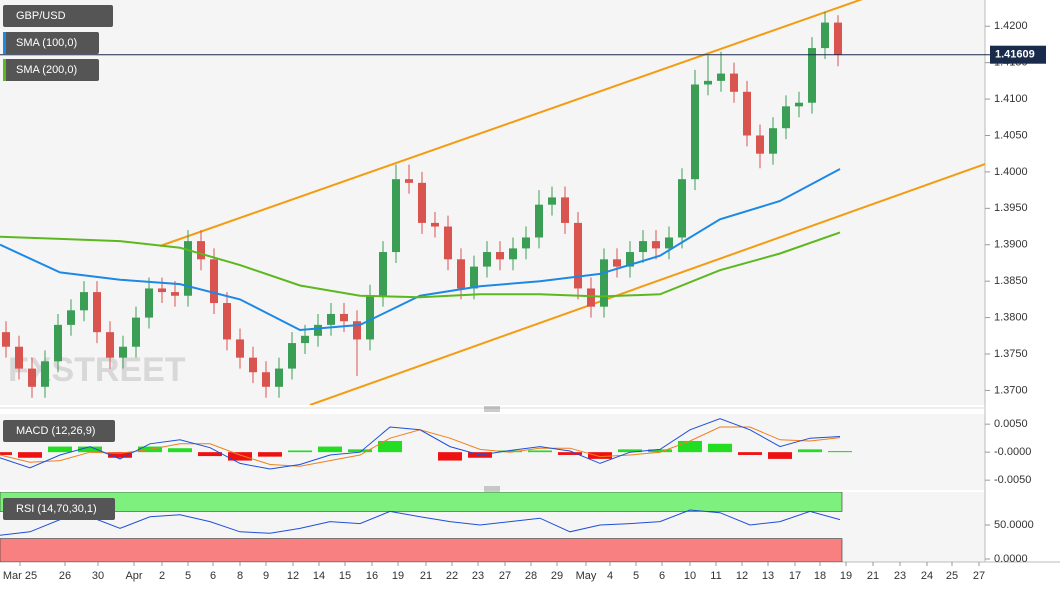 The width and height of the screenshot is (1060, 592). Describe the element at coordinates (927, 576) in the screenshot. I see `x-tick-label: 24` at that location.